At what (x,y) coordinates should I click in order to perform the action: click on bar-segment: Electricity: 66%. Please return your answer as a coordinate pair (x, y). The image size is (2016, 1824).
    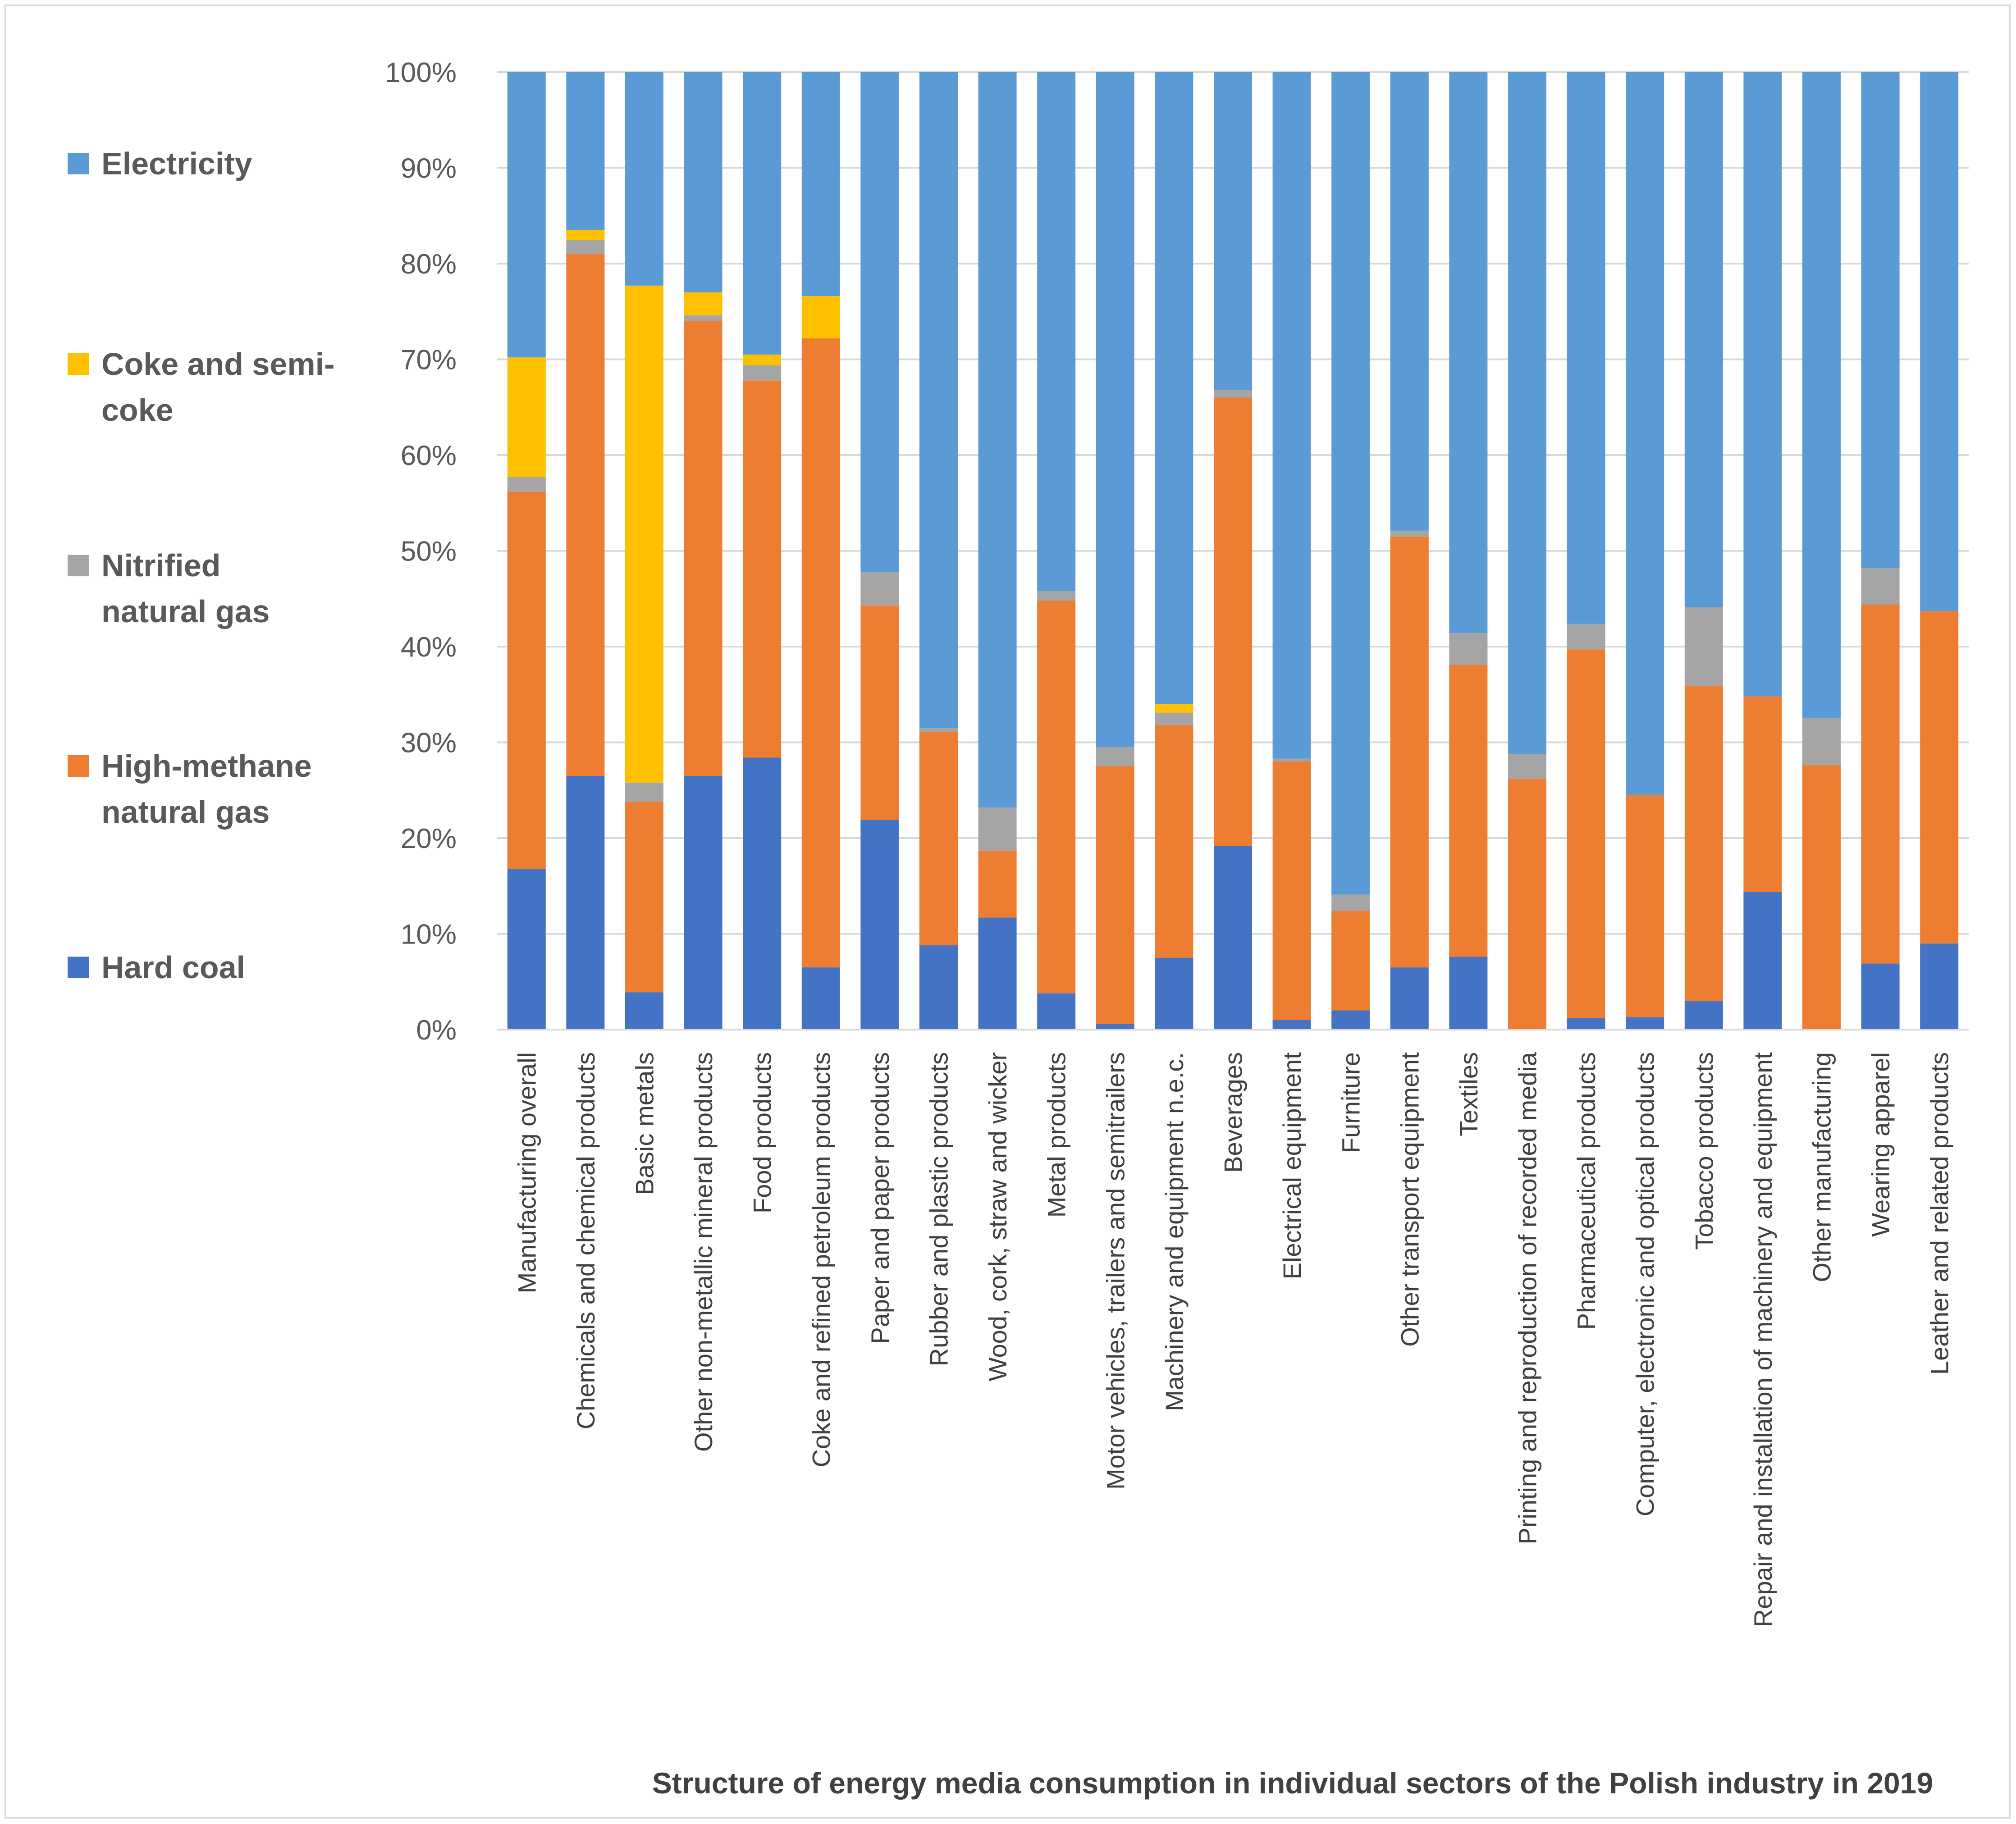
    Looking at the image, I should click on (1174, 388).